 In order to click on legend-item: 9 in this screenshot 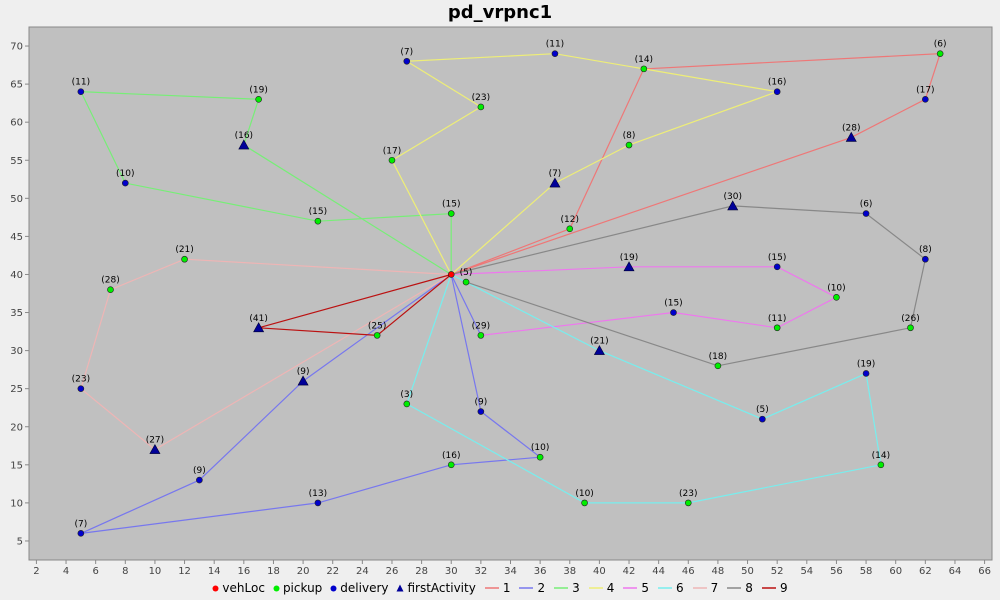, I will do `click(774, 588)`.